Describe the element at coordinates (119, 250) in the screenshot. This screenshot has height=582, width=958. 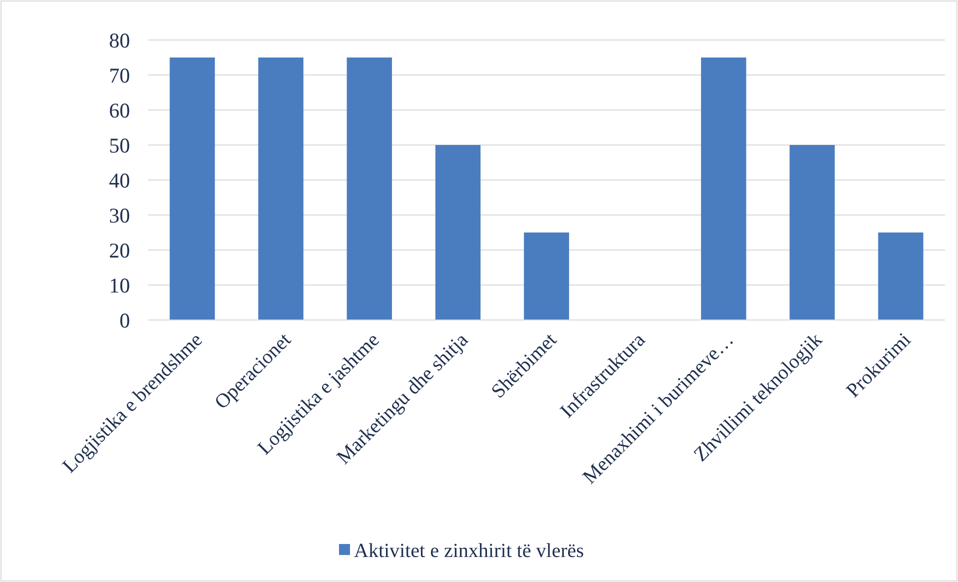
I see `y-tick-label: 20` at that location.